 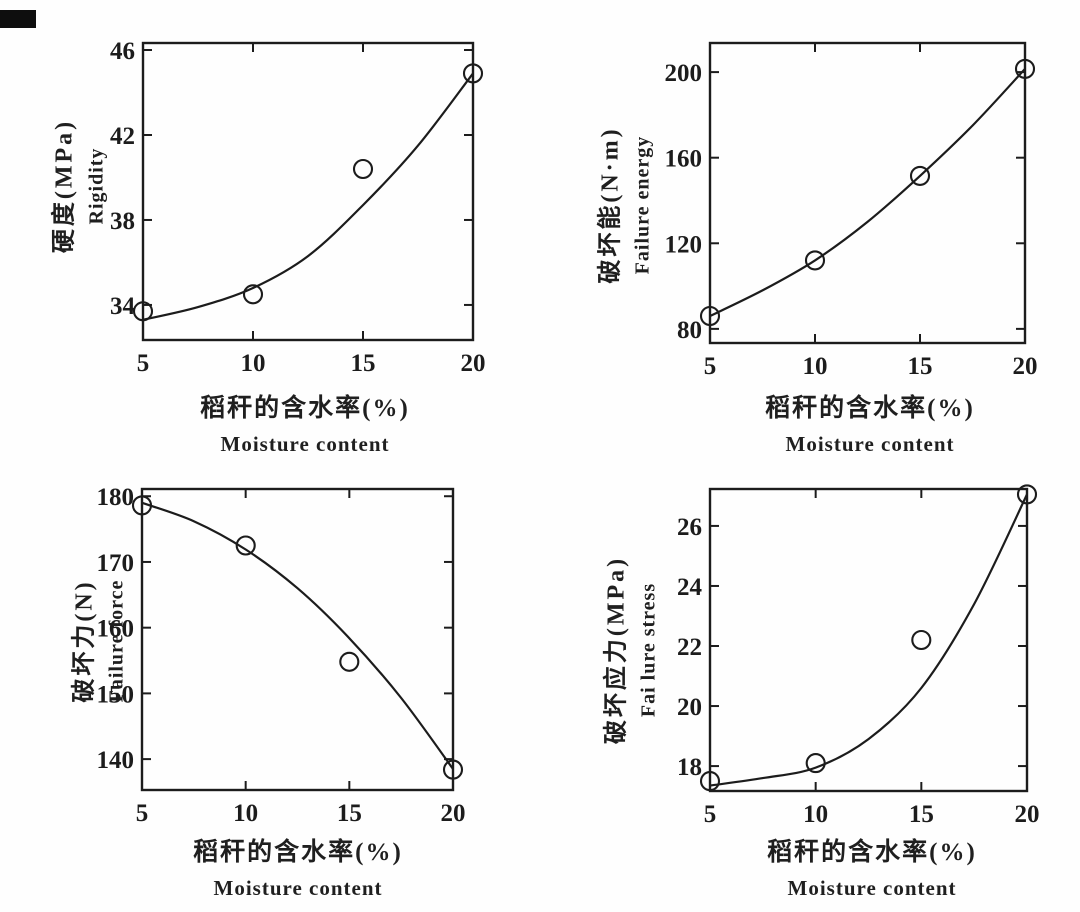 I want to click on y-axis-label-cn: 破坏应力(MPa), so click(x=616, y=650).